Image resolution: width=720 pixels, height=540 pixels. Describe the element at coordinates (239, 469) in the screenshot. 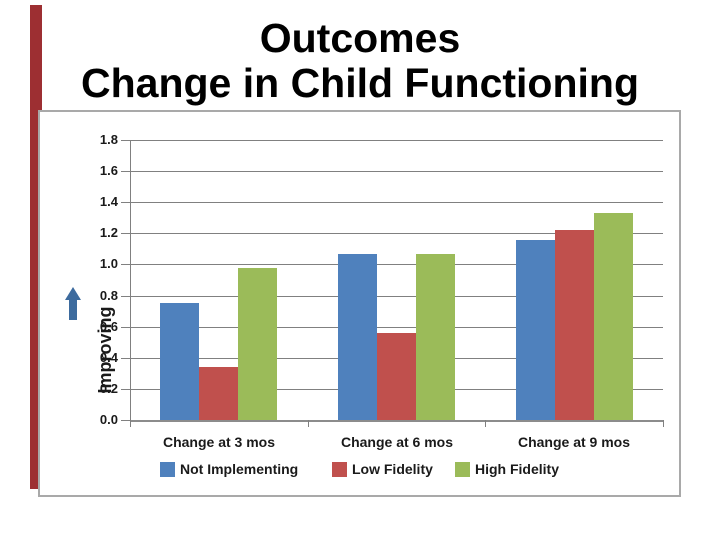

I see `legend-label: Not Implementing` at that location.